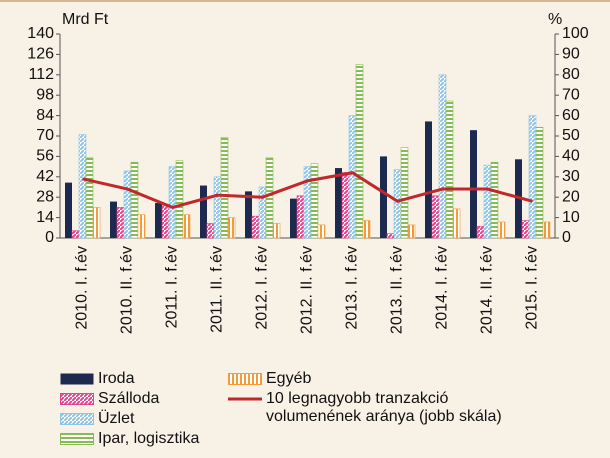 This screenshot has height=458, width=610. Describe the element at coordinates (397, 290) in the screenshot. I see `x-tick-label: 2013. II. f.év` at that location.